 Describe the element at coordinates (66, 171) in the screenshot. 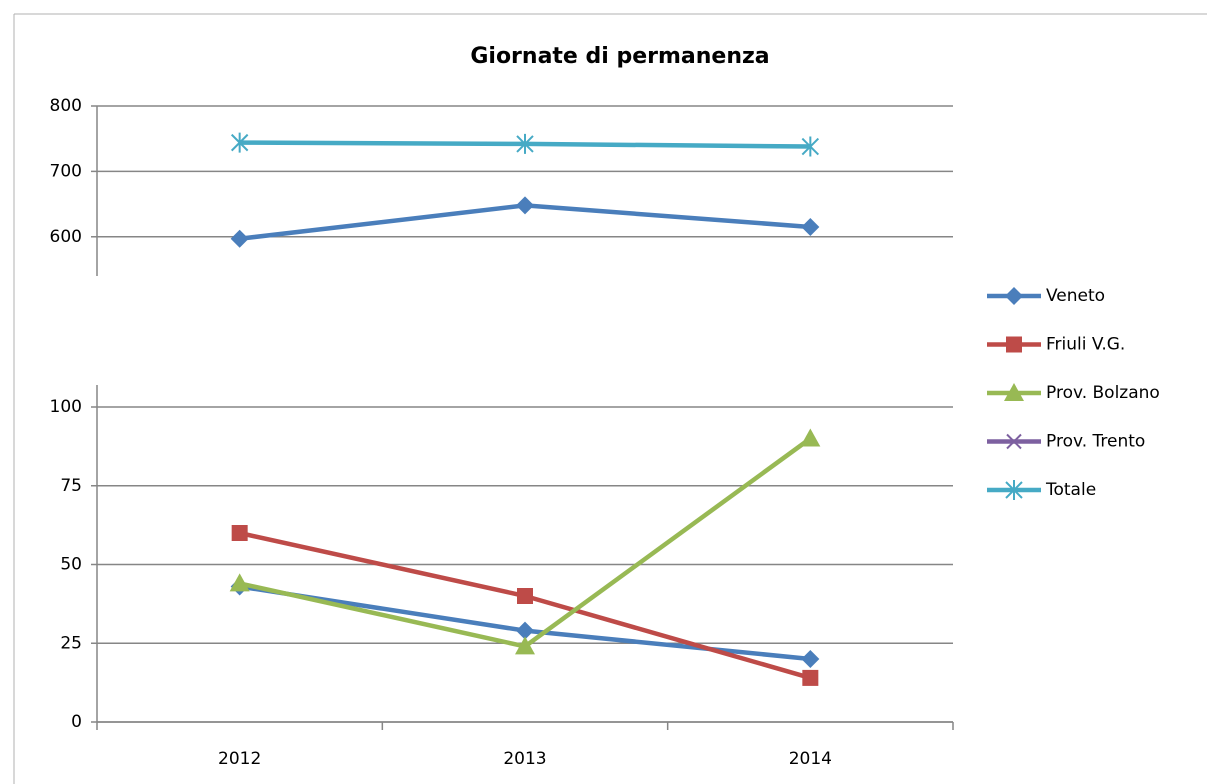

I see `y-tick-label: 700` at that location.